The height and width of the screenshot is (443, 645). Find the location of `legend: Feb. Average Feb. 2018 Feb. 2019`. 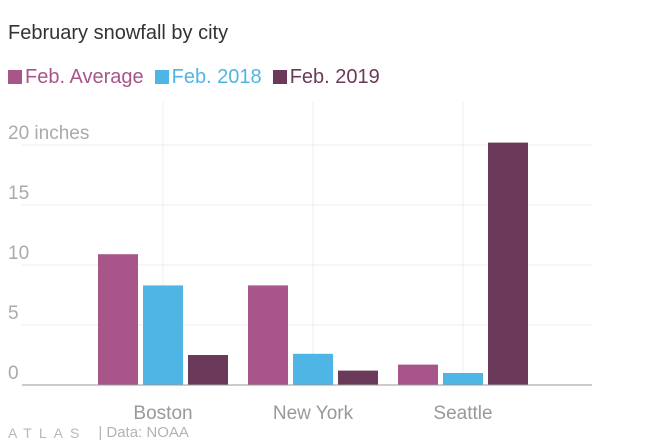

legend: Feb. Average Feb. 2018 Feb. 2019 is located at coordinates (199, 77).